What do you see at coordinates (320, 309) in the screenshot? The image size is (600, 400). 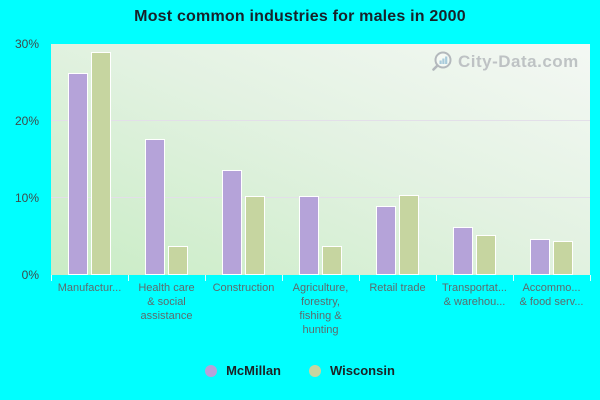 I see `x-axis-category-label: Agriculture, forestry, fishing & hunting` at bounding box center [320, 309].